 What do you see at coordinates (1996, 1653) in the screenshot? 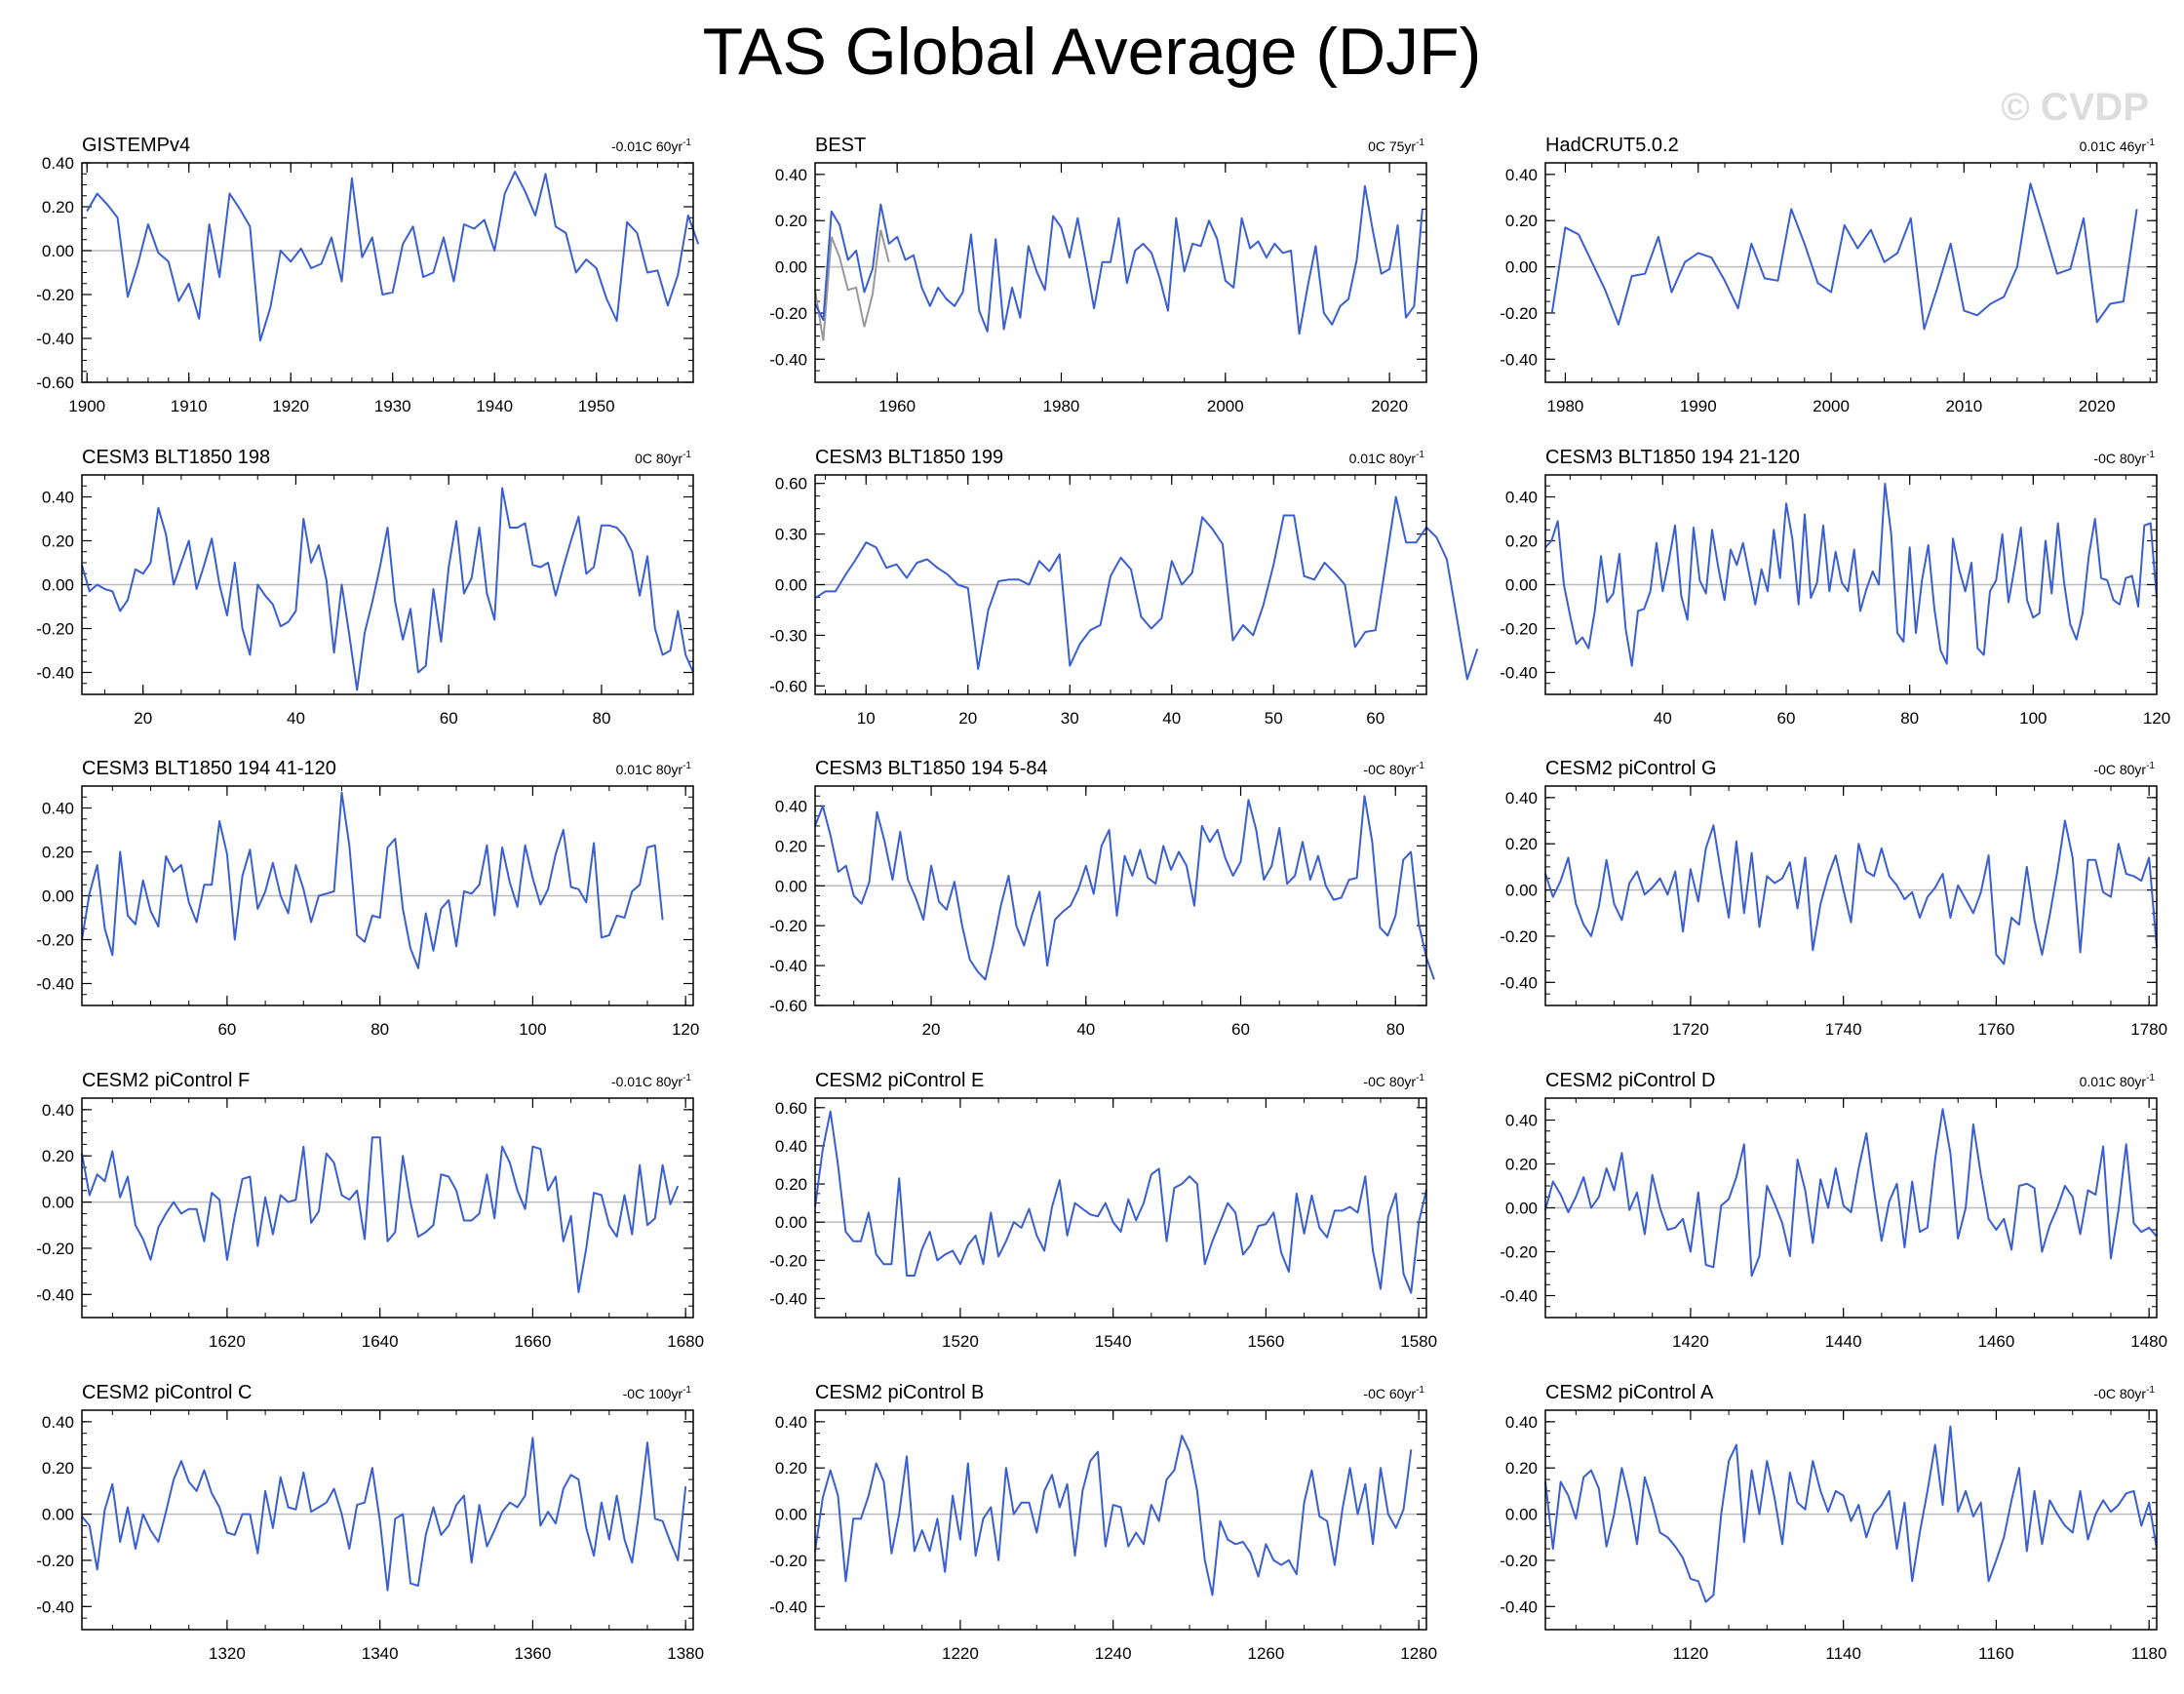
I see `x-tick-label: 1160` at bounding box center [1996, 1653].